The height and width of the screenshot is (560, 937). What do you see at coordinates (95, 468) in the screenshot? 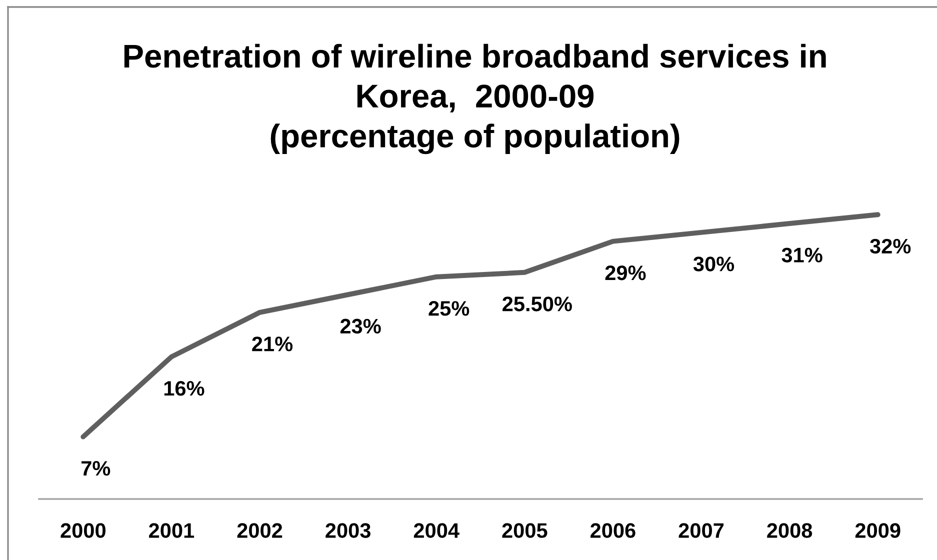
I see `data-label: 7%` at bounding box center [95, 468].